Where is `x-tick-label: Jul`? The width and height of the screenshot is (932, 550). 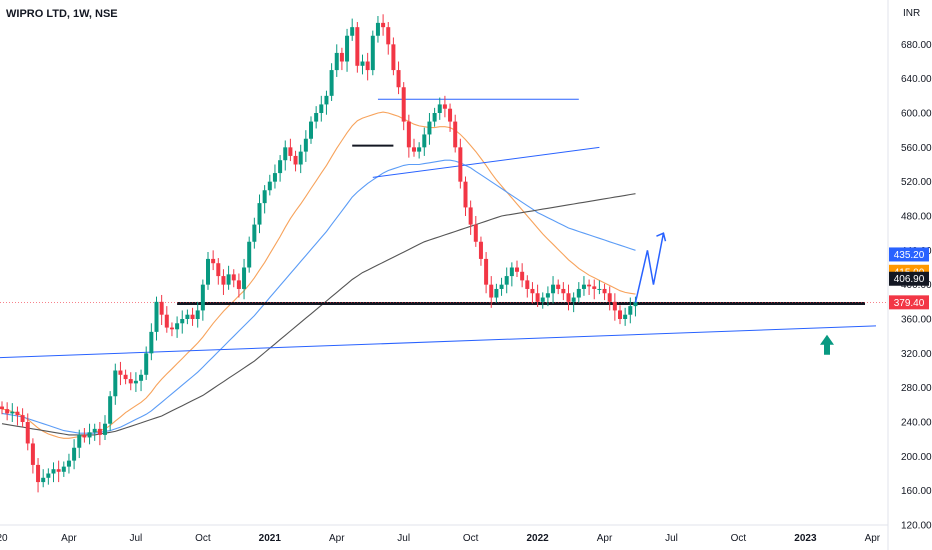
x-tick-label: Jul is located at coordinates (136, 538).